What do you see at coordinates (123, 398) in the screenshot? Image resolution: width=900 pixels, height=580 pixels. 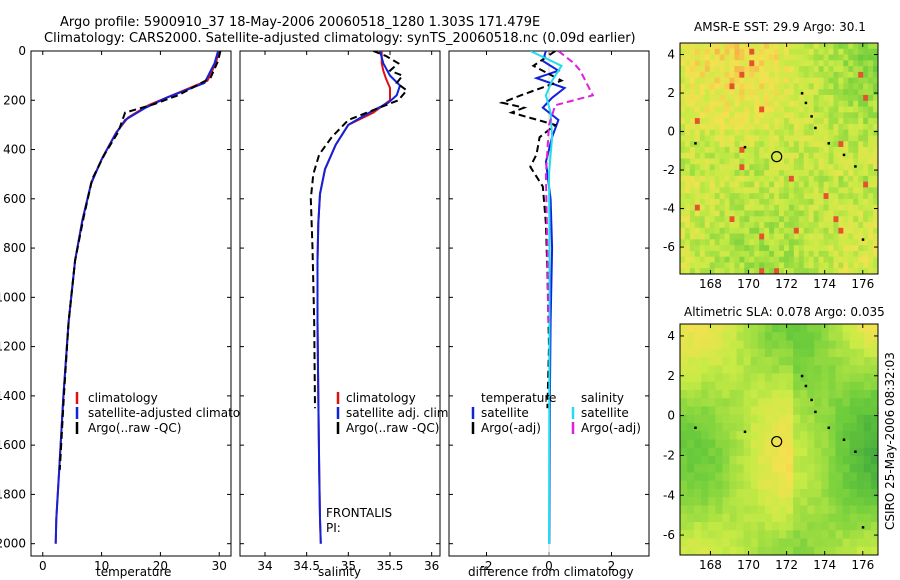 I see `legend-climatology: climatology` at bounding box center [123, 398].